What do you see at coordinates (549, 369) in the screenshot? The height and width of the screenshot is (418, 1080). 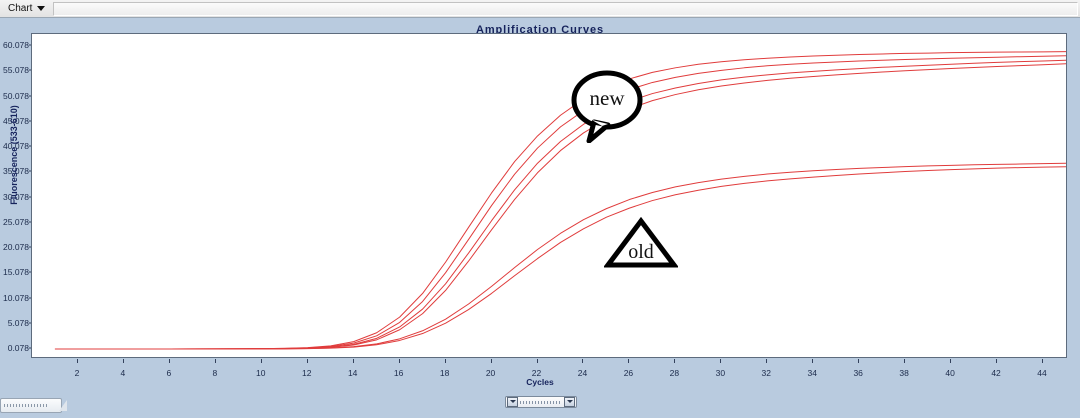 I see `x-axis-ticks: 2 4 6 8 10 12 14 16 18 20 22 24 26 28 30 32 34 36 38 40 42 44` at bounding box center [549, 369].